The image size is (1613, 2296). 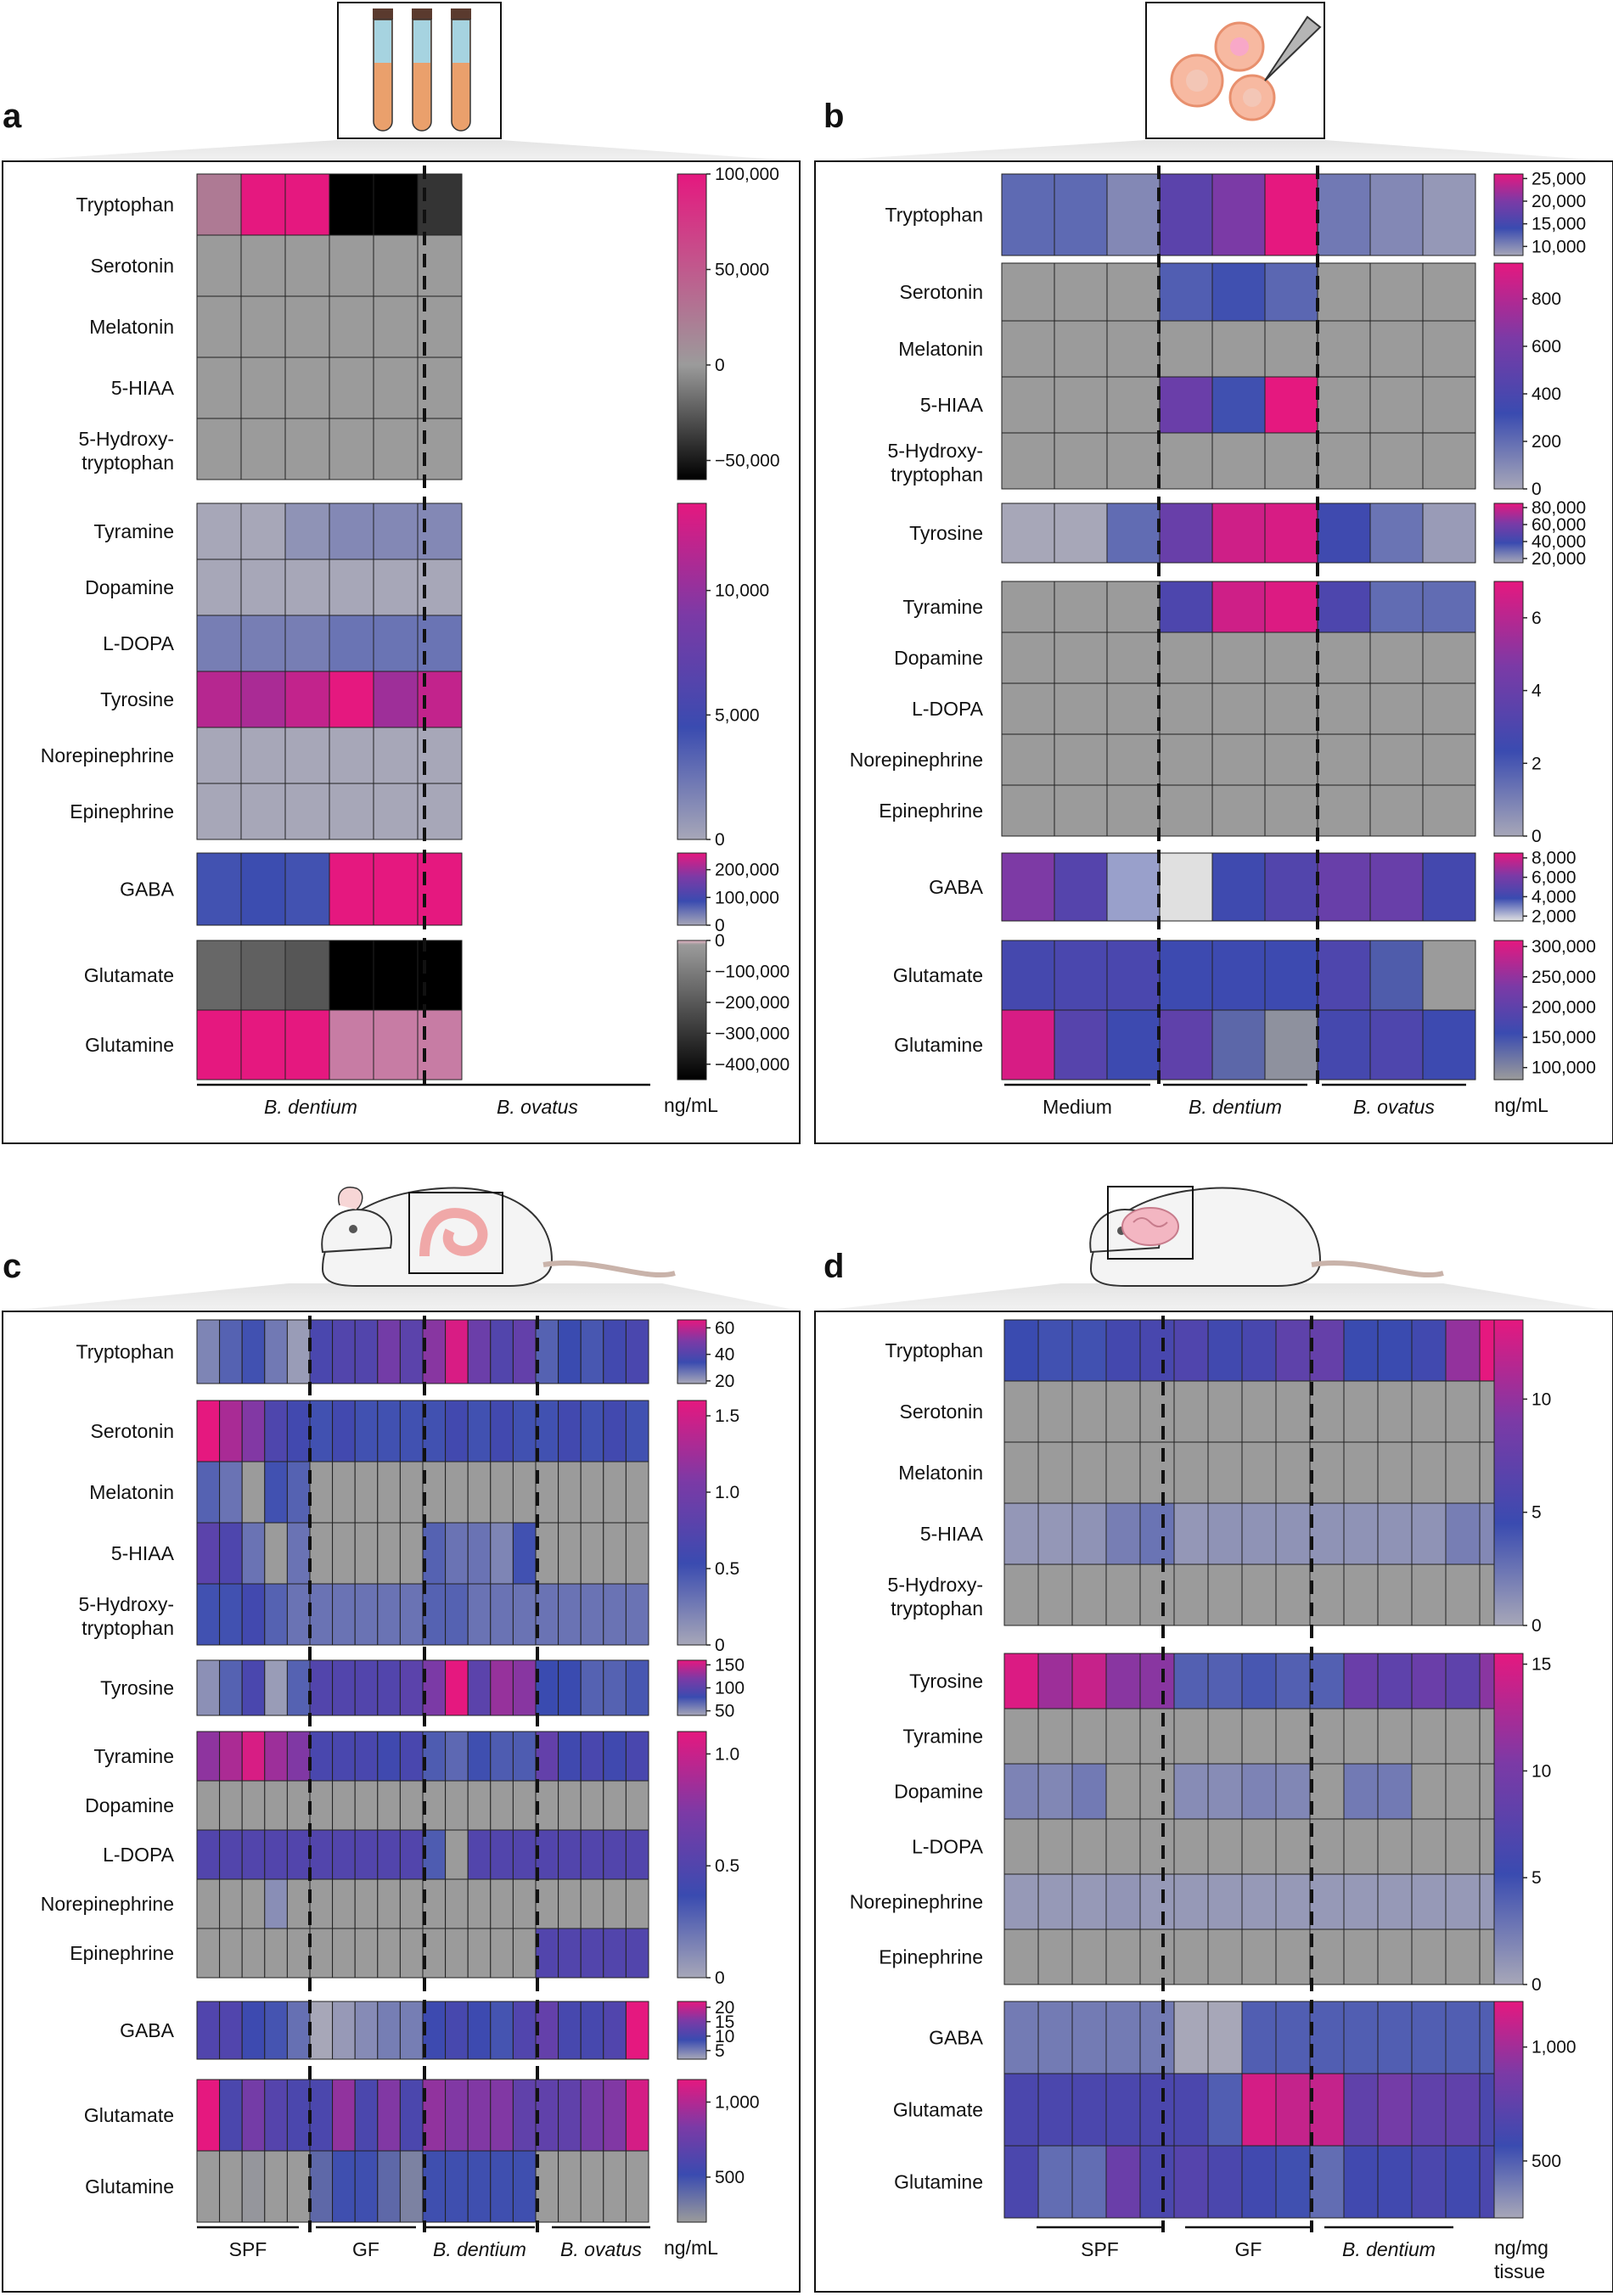 What do you see at coordinates (129, 1805) in the screenshot?
I see `row-label: Dopamine` at bounding box center [129, 1805].